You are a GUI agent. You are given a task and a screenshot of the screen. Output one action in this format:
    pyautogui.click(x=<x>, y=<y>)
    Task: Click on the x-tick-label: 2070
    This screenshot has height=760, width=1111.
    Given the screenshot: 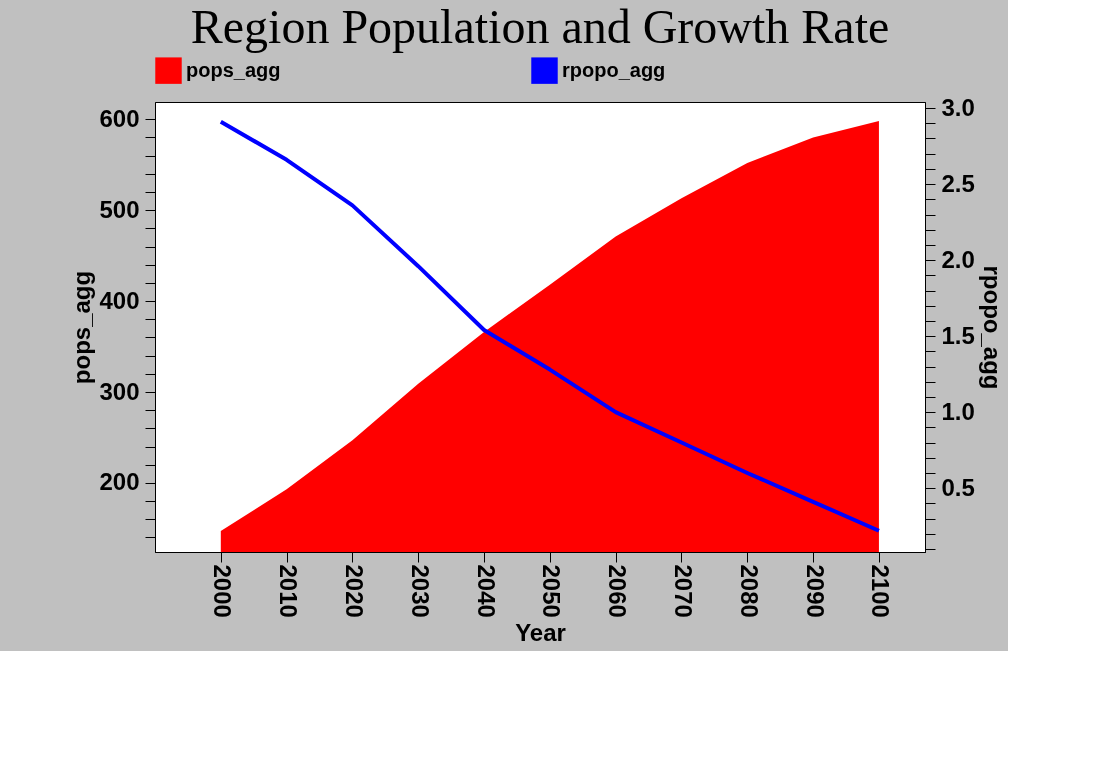 What is the action you would take?
    pyautogui.click(x=683, y=591)
    